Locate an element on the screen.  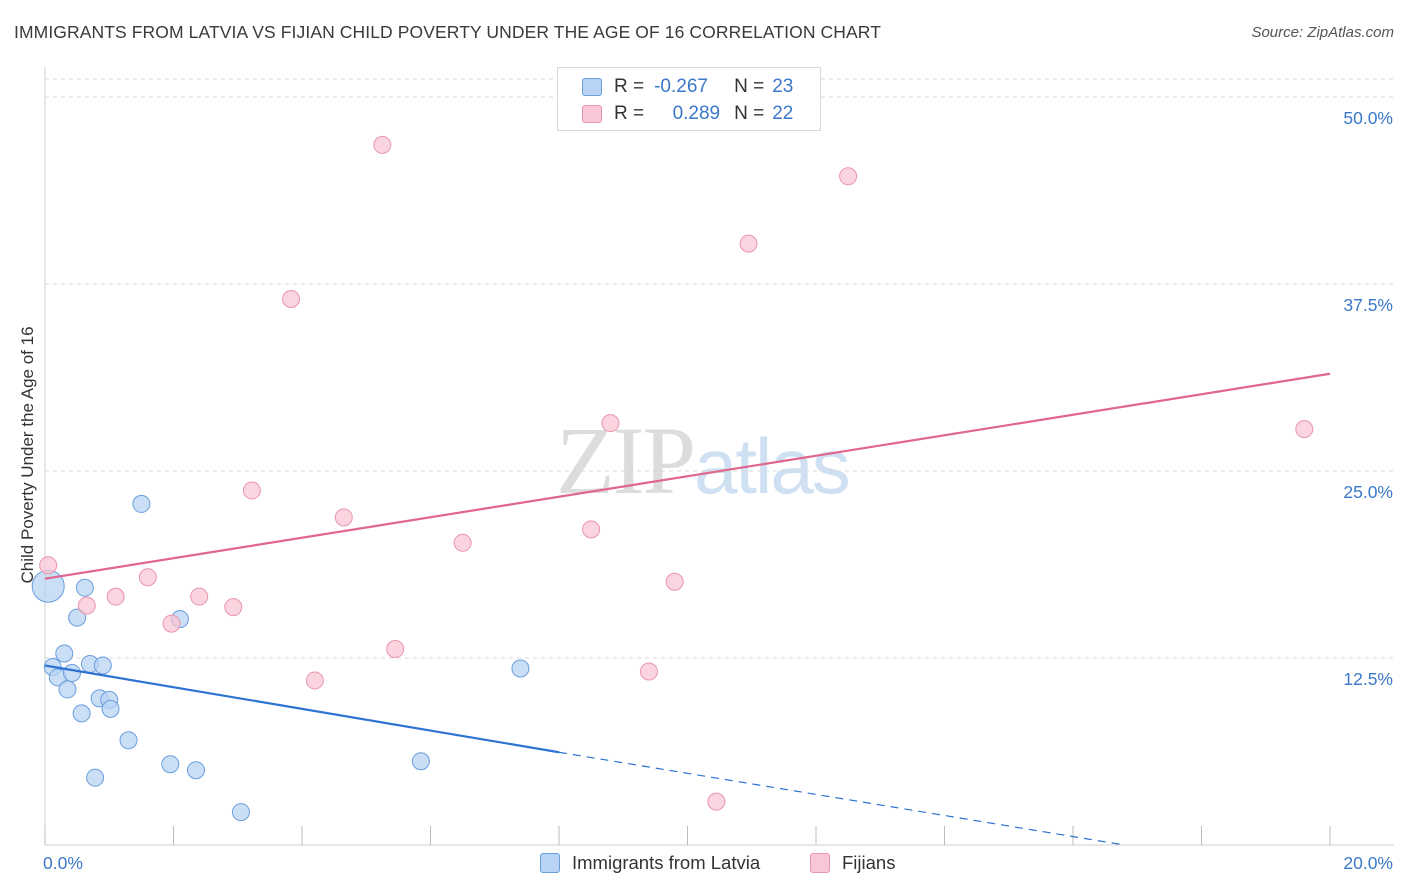
legend-item-latvia: Immigrants from Latvia is located at coordinates (650, 863).